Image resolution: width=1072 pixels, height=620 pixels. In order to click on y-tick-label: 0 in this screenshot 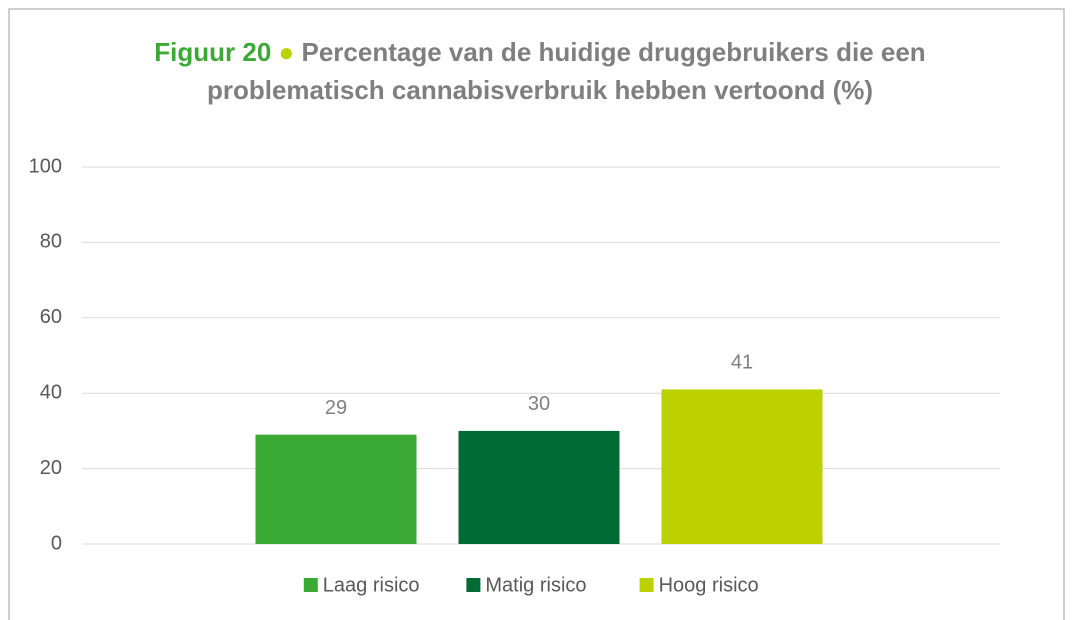, I will do `click(56, 543)`.